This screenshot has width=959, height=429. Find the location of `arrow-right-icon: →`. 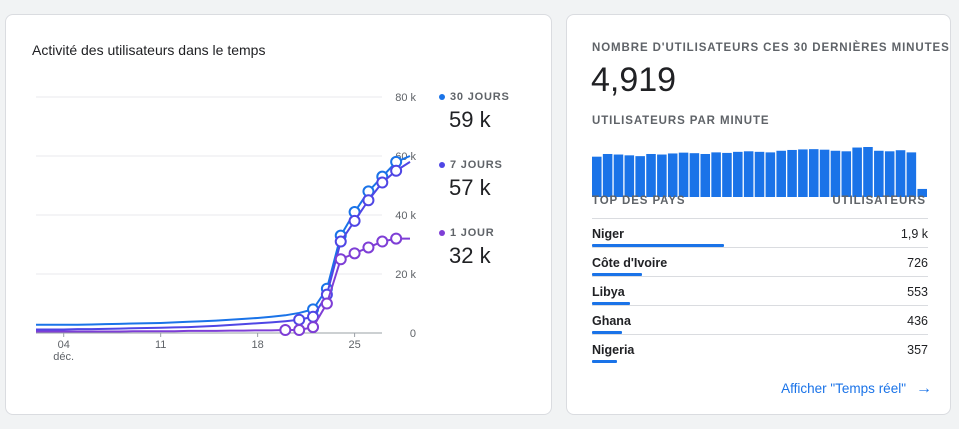

arrow-right-icon: → is located at coordinates (924, 388).